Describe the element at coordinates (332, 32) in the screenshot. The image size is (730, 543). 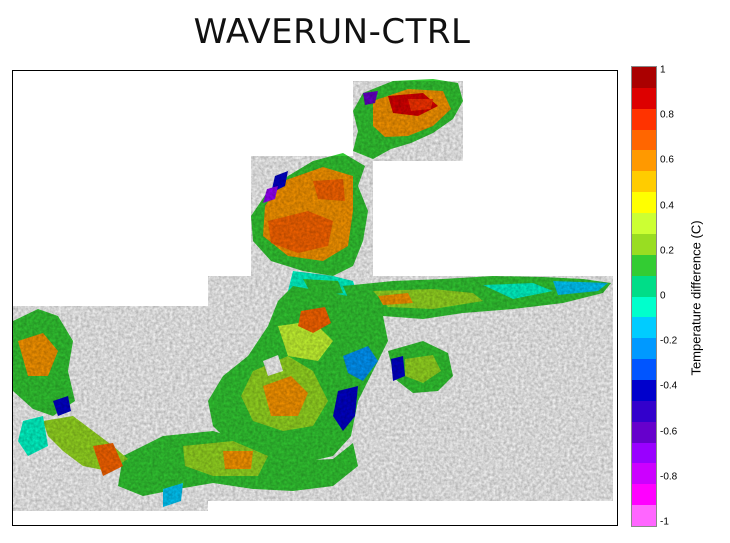
I see `page-title: WAVERUN-CTRL` at that location.